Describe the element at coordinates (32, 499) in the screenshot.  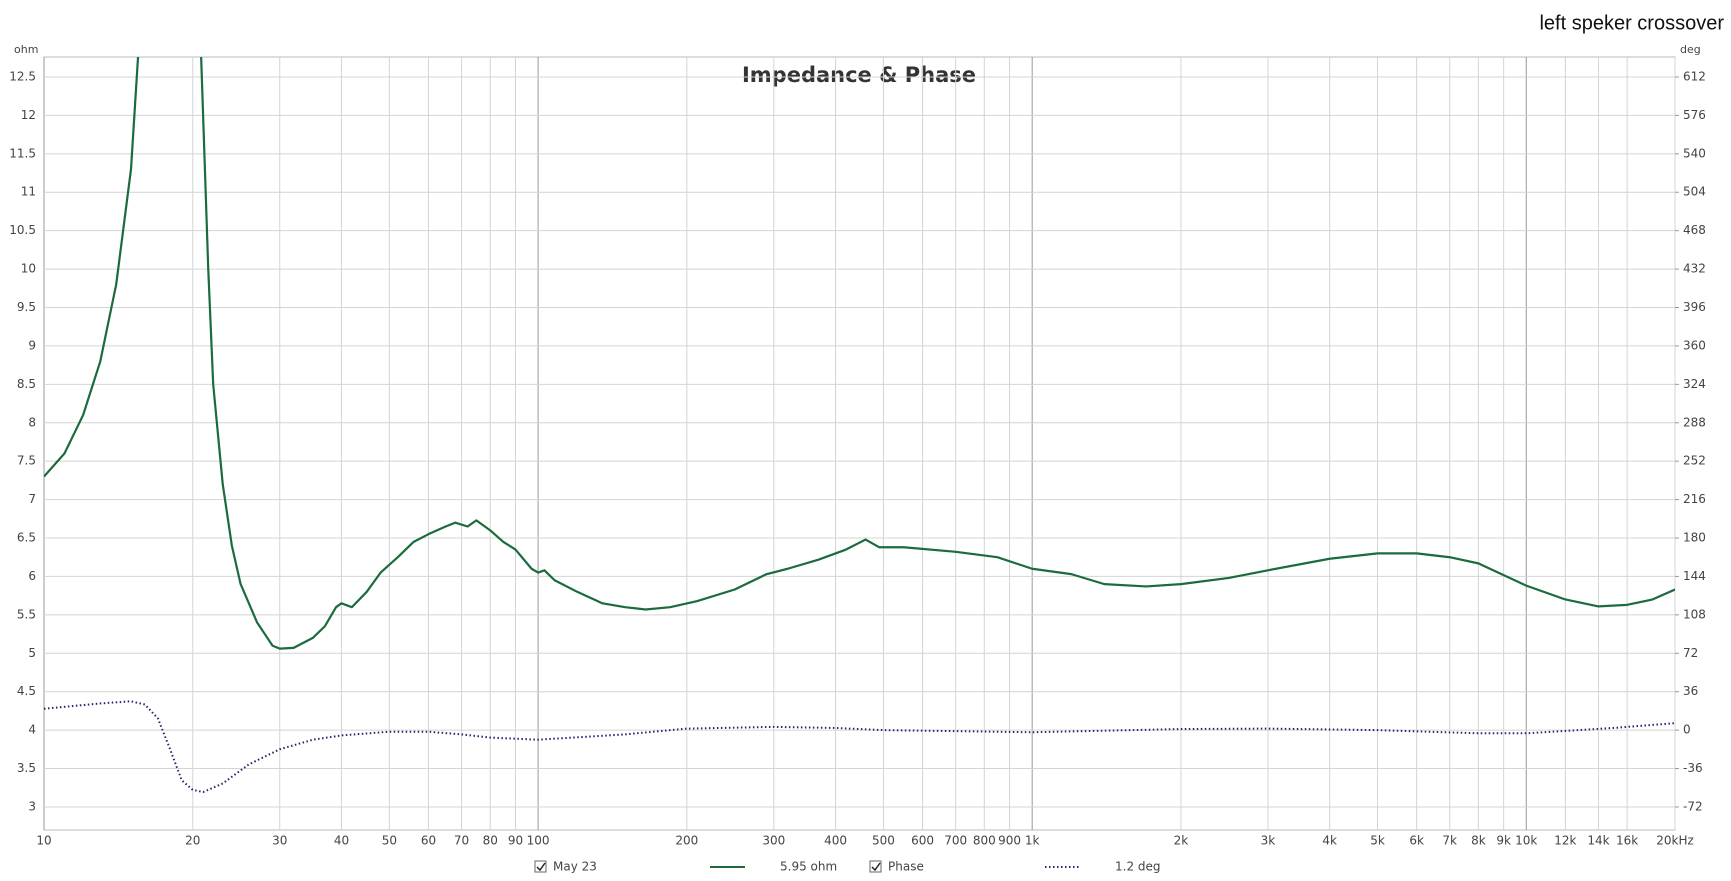
I see `y-tick-label: 7` at that location.